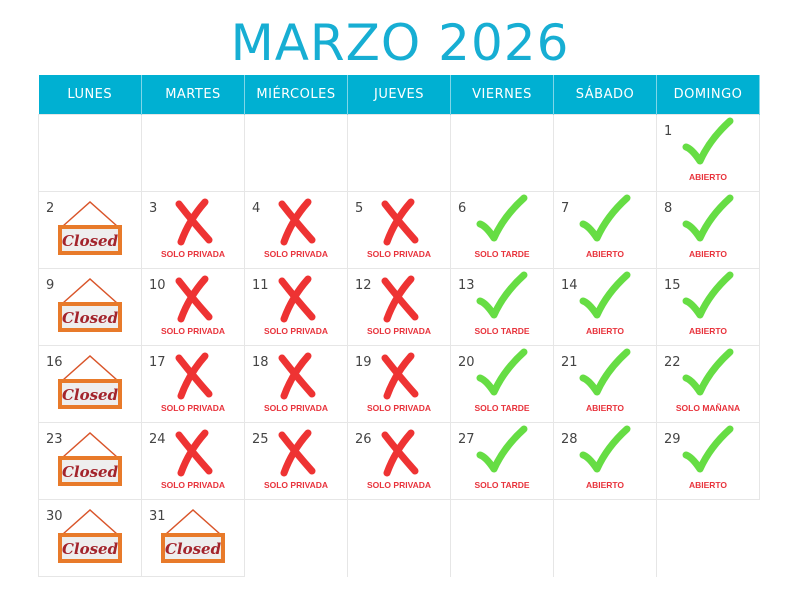 Image resolution: width=800 pixels, height=600 pixels. I want to click on day-cell: 8 ABIERTO, so click(708, 230).